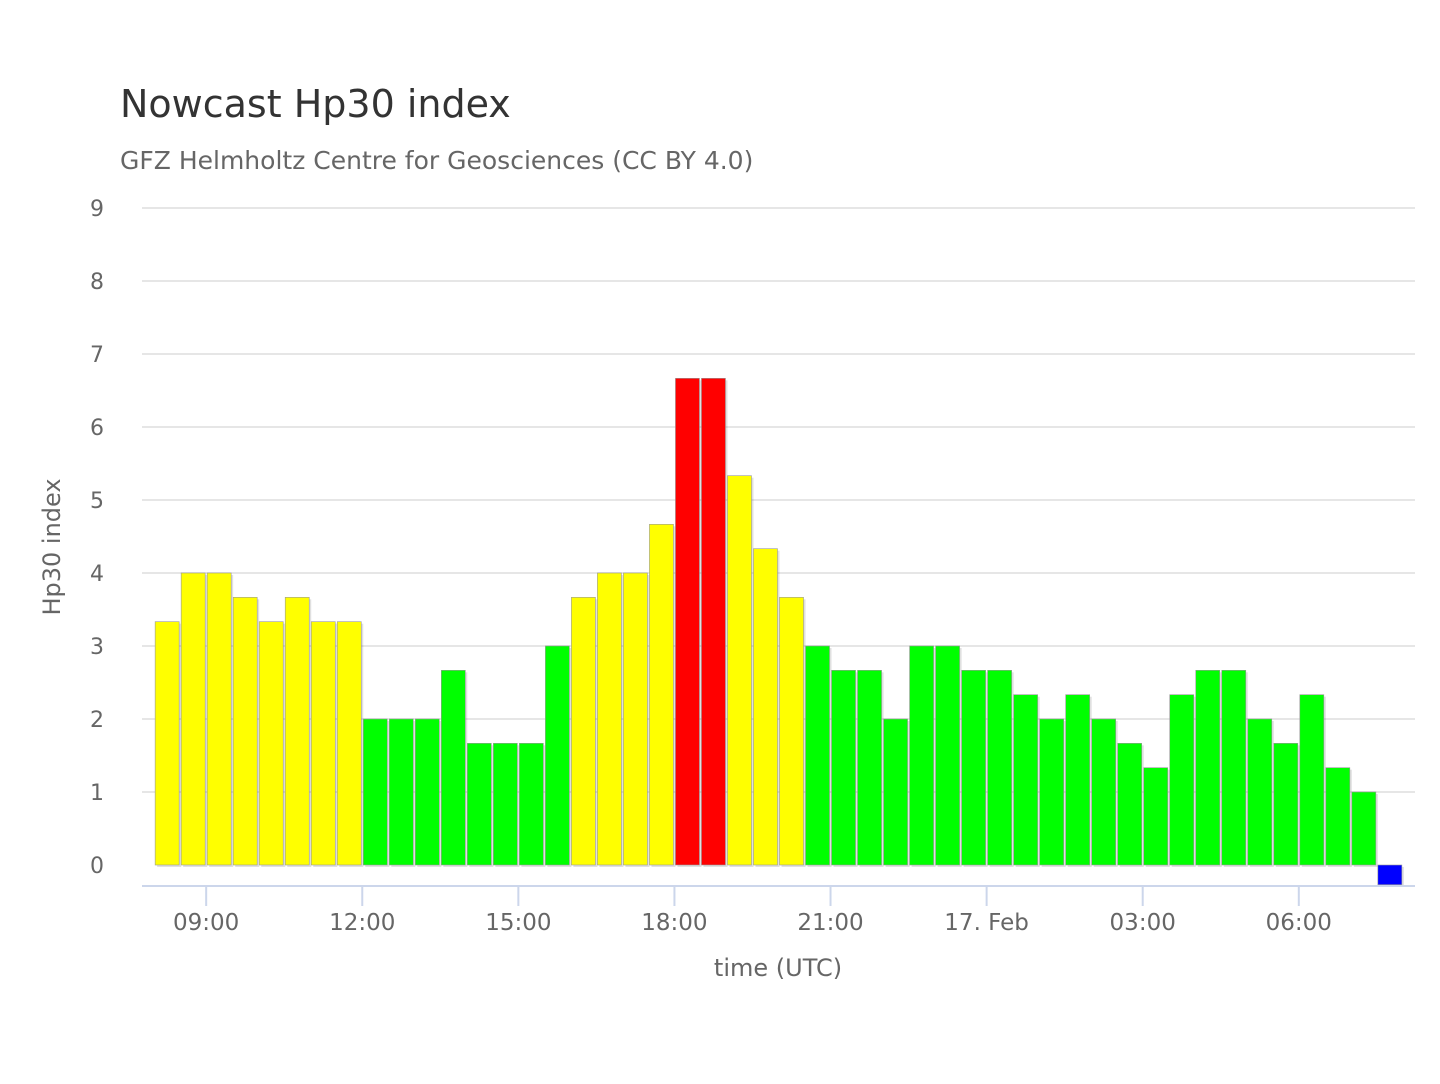 The width and height of the screenshot is (1440, 1084). Describe the element at coordinates (97, 720) in the screenshot. I see `y-tick-label: 2` at that location.